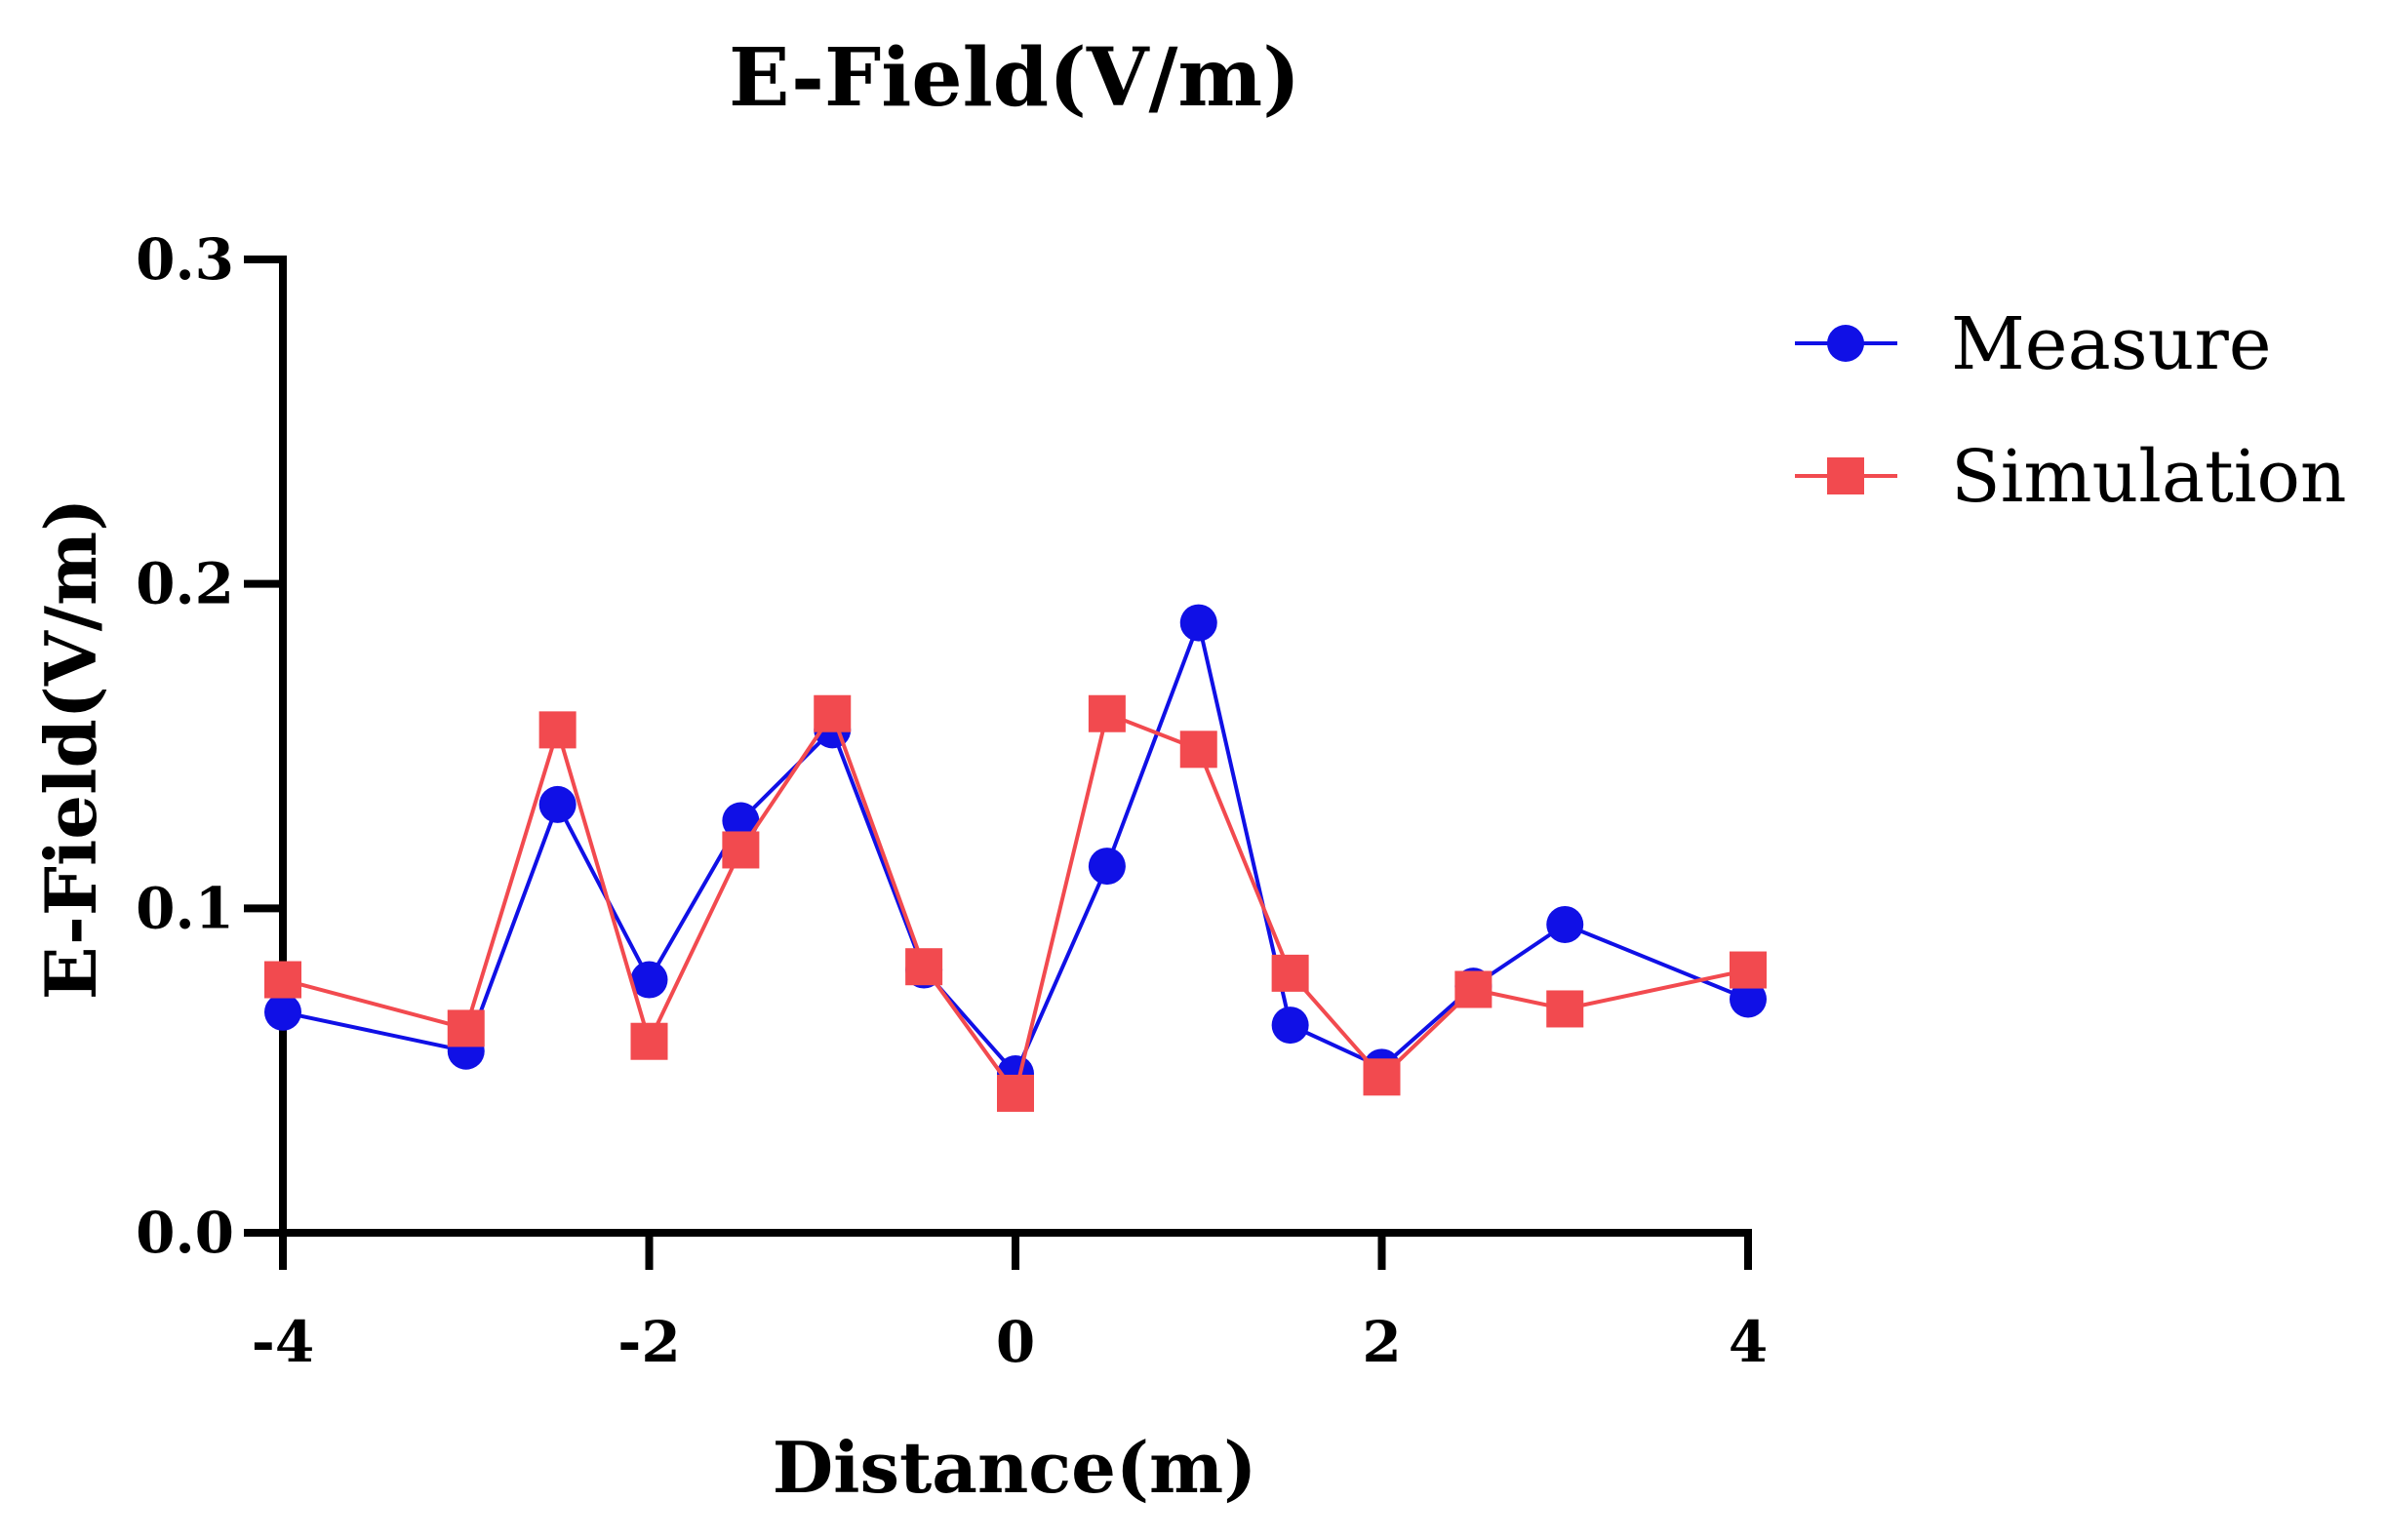  What do you see at coordinates (1015, 1468) in the screenshot?
I see `x-axis-label: Distance(m)` at bounding box center [1015, 1468].